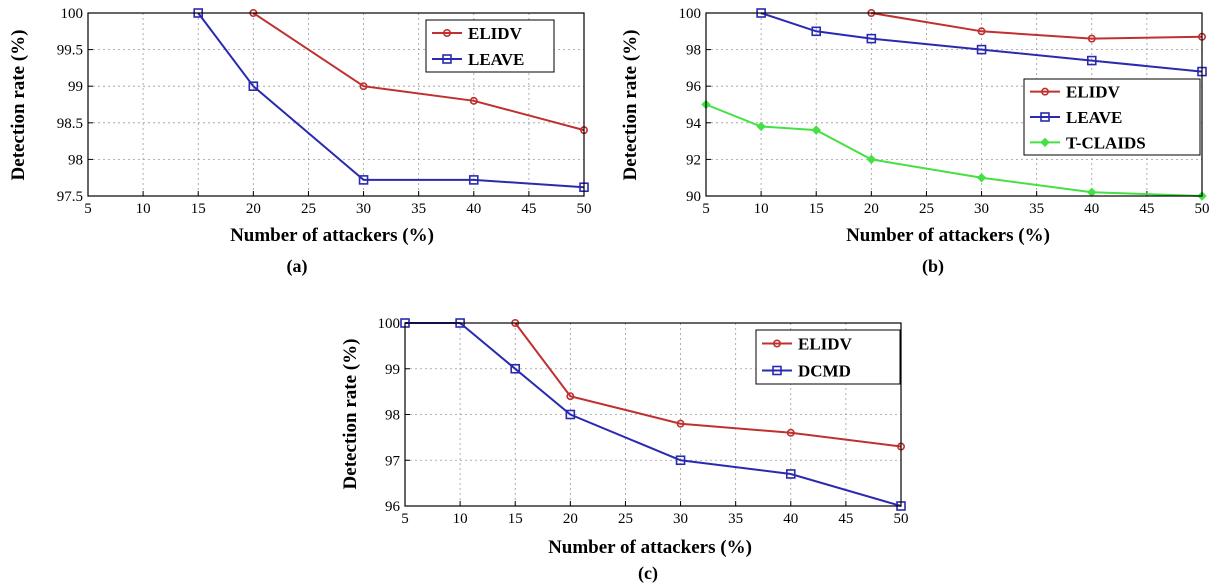 This screenshot has width=1217, height=587. I want to click on legend-entry: DCMD, so click(824, 371).